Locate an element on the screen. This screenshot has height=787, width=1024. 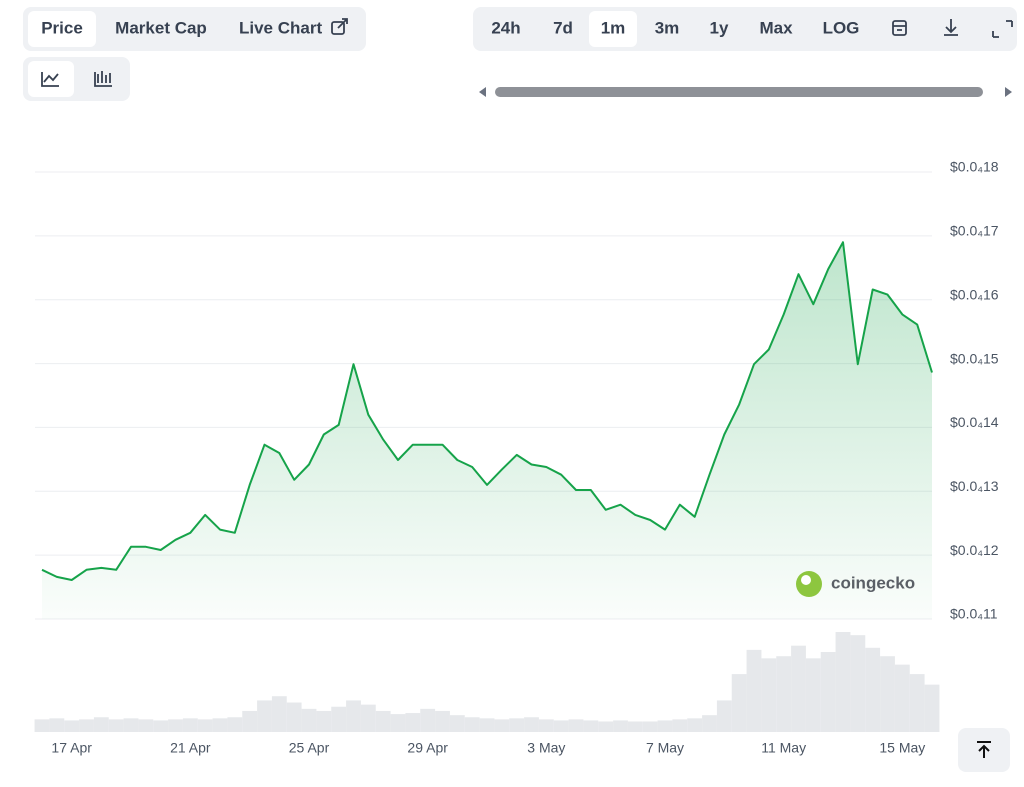
tab: Market Cap is located at coordinates (161, 27).